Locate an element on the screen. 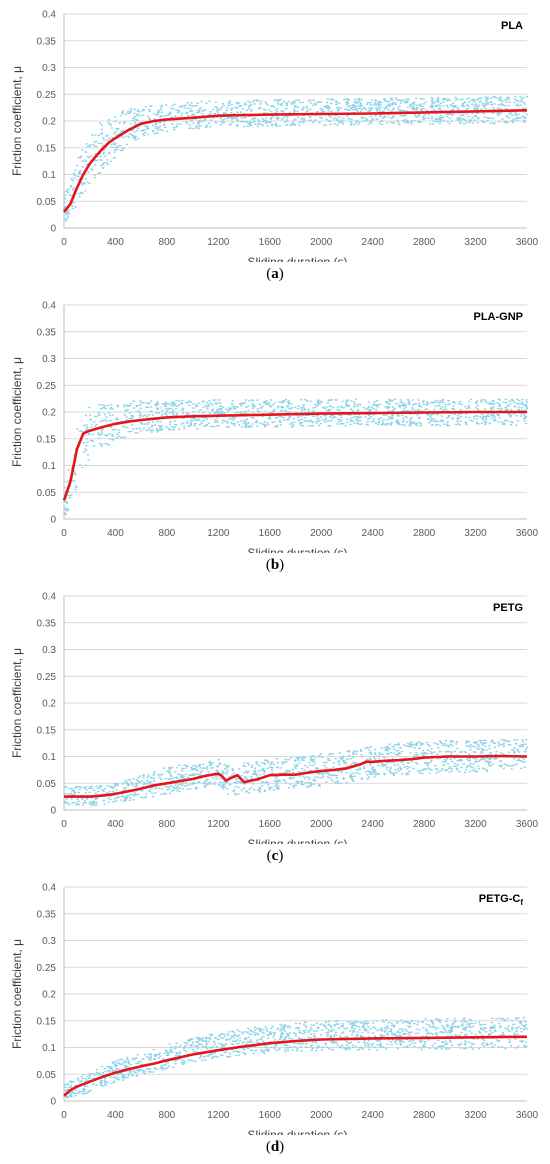 This screenshot has width=550, height=1164. x-tick-label: 0 is located at coordinates (64, 1115).